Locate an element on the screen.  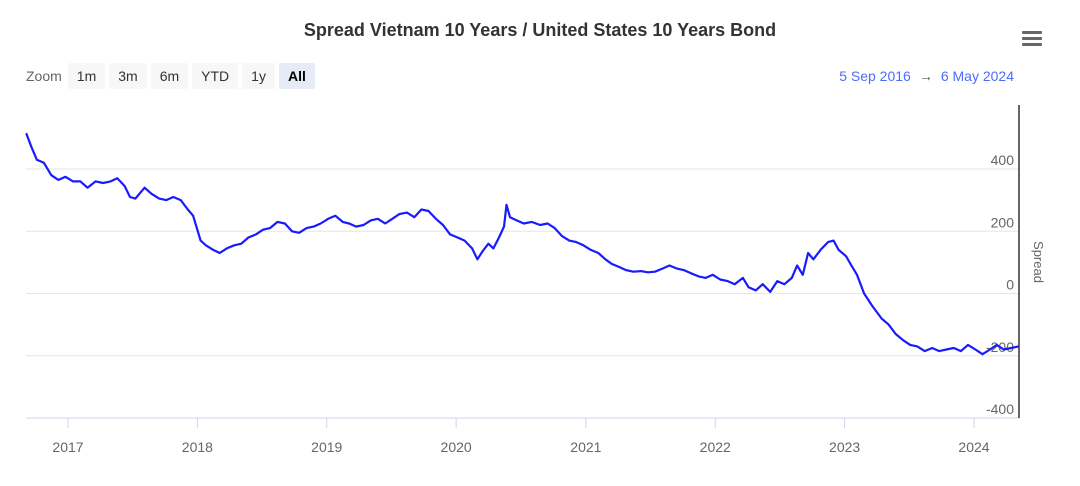
y-axis-label: Spread is located at coordinates (1038, 262).